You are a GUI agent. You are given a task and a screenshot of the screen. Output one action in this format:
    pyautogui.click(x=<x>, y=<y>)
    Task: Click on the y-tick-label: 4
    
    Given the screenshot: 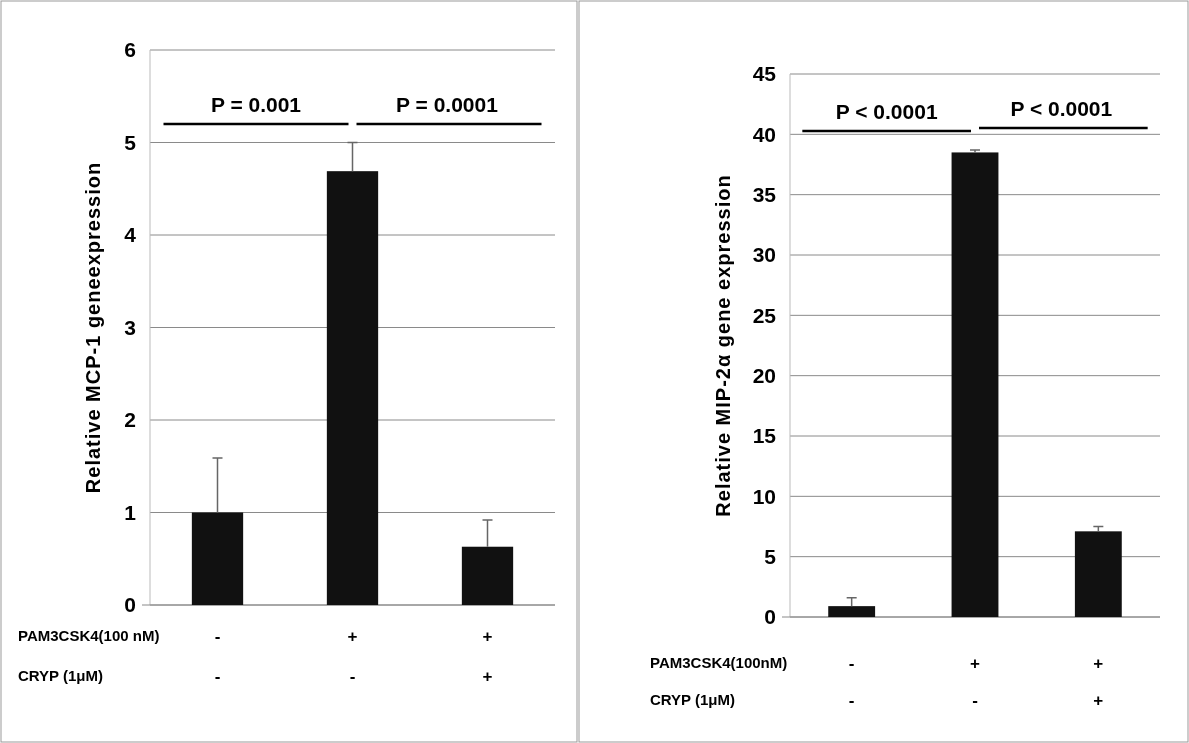 What is the action you would take?
    pyautogui.click(x=130, y=235)
    